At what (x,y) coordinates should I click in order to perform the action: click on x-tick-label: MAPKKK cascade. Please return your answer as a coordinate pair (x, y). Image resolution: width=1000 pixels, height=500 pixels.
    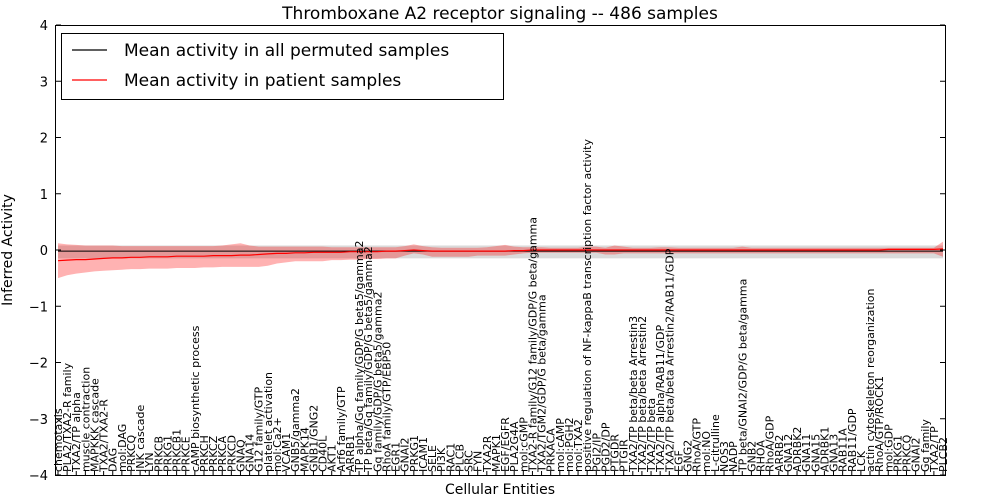
    Looking at the image, I should click on (95, 425).